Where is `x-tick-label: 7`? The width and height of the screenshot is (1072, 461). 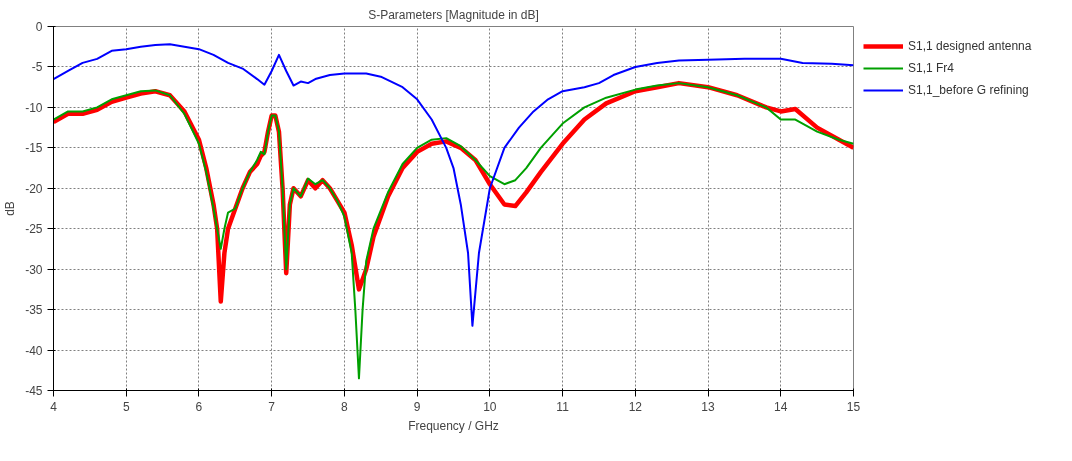 x-tick-label: 7 is located at coordinates (272, 406).